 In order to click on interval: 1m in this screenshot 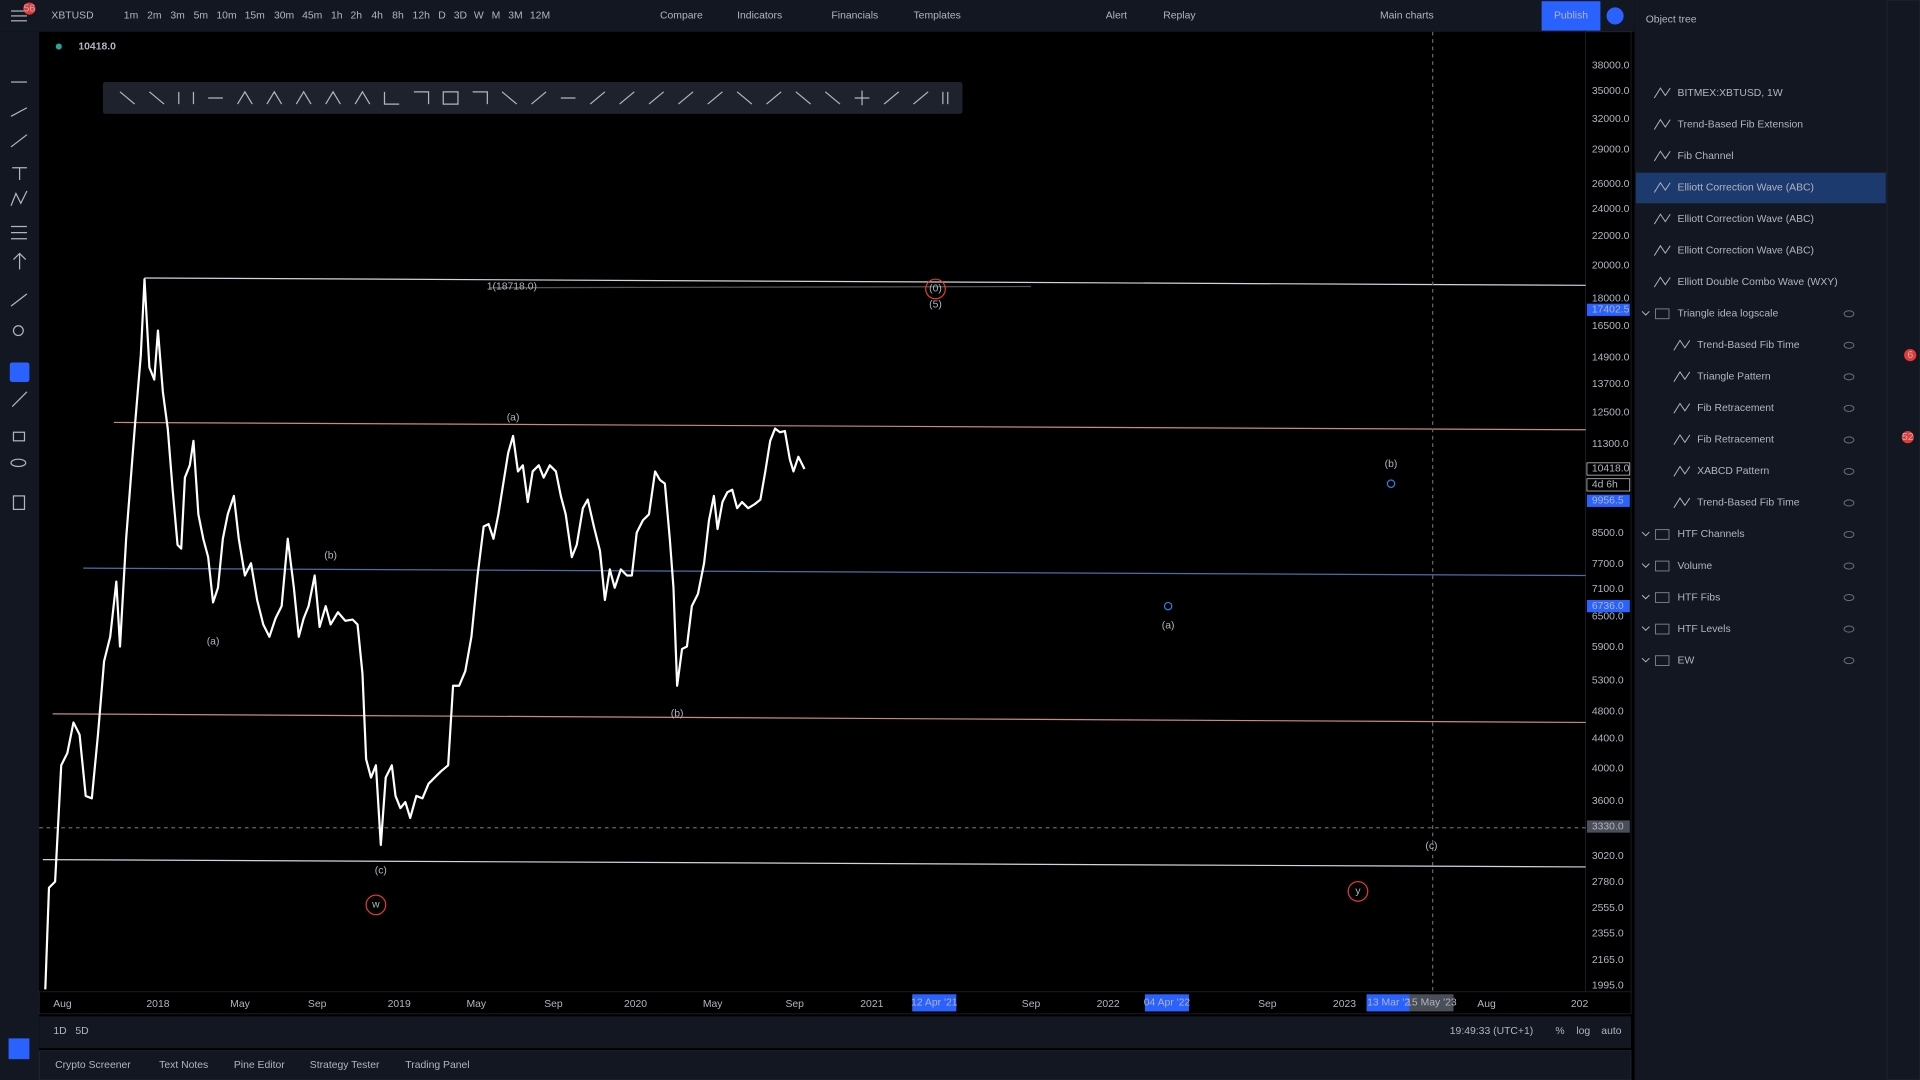, I will do `click(131, 16)`.